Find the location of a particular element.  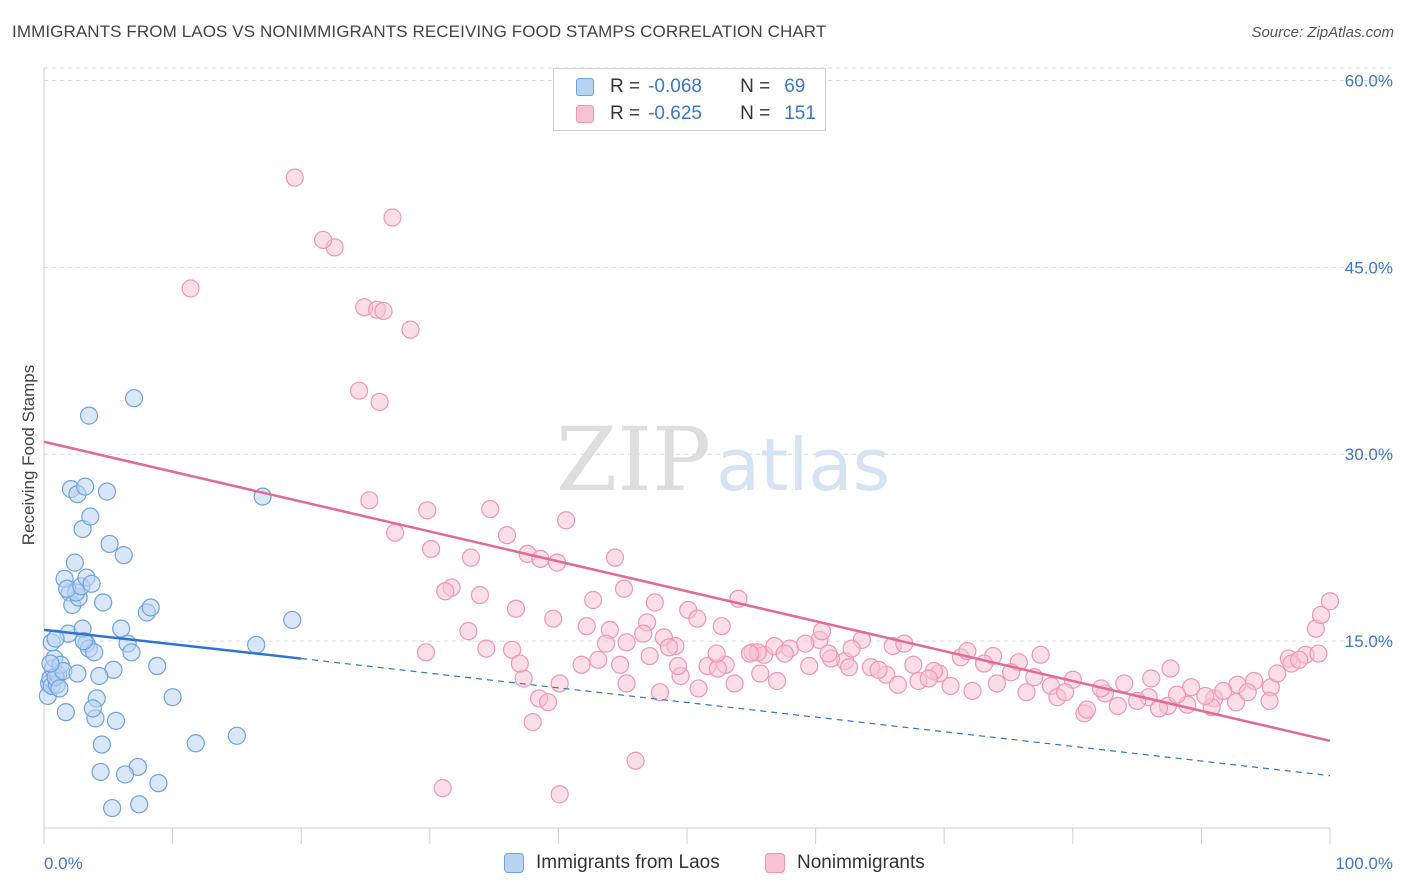

watermark-zip: ZIP is located at coordinates (633, 459).